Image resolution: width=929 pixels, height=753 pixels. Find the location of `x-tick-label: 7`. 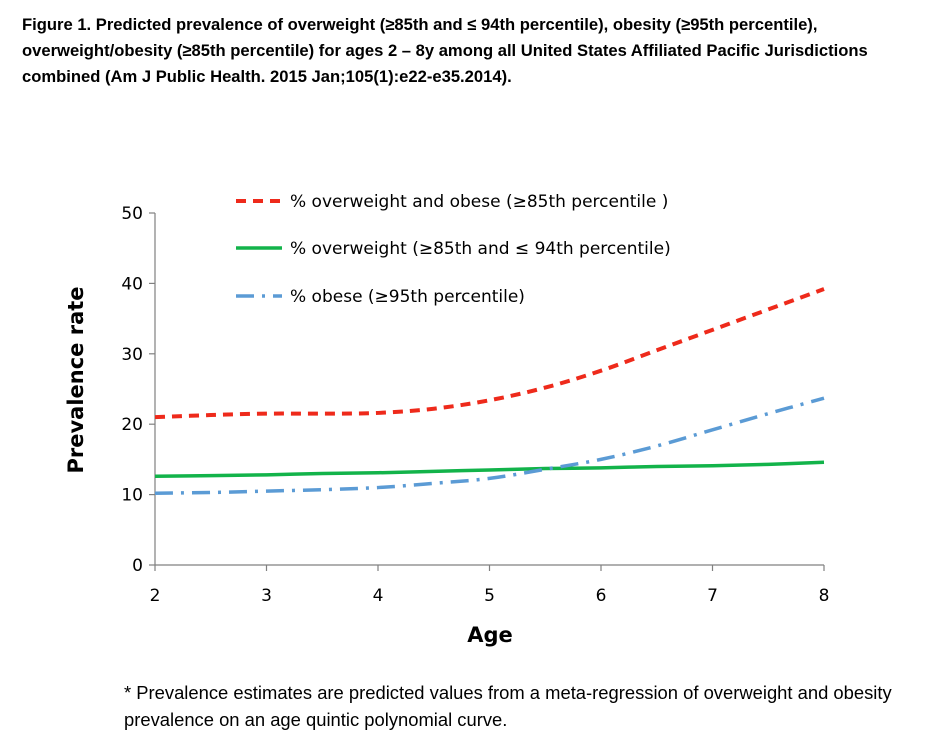

x-tick-label: 7 is located at coordinates (712, 596).